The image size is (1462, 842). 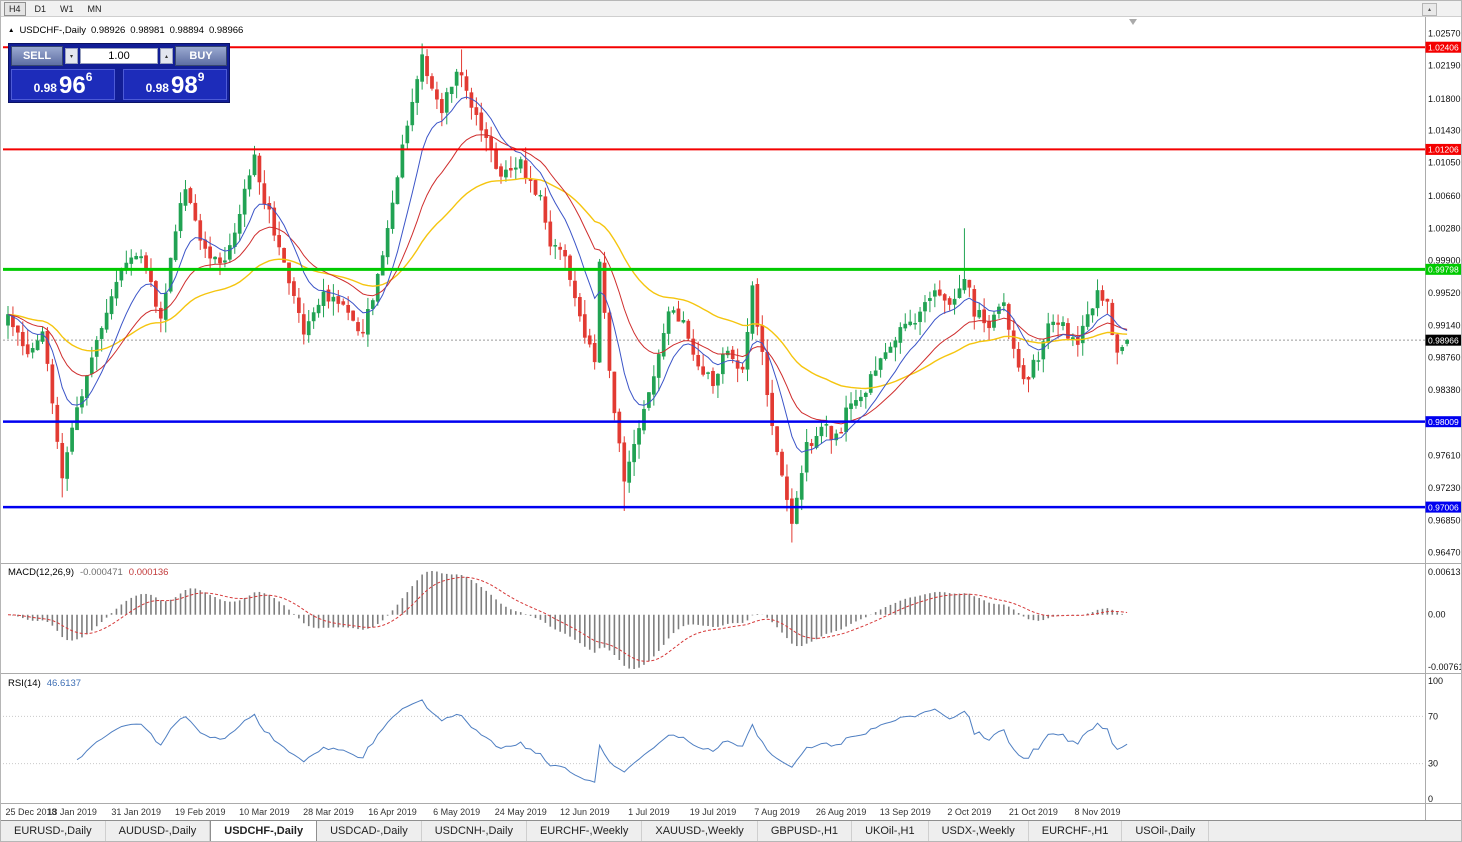 I want to click on collapse-triangle-icon: ▲, so click(x=11, y=30).